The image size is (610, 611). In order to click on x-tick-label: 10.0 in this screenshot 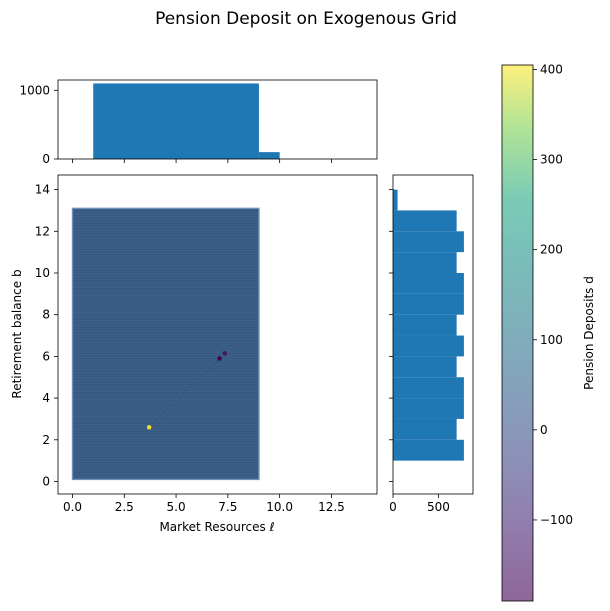, I will do `click(279, 507)`.